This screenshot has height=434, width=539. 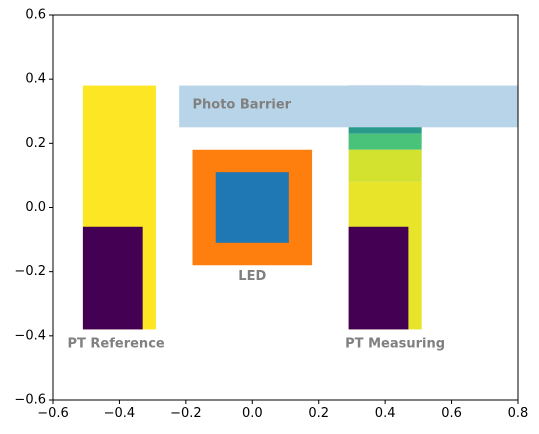 I want to click on y-tick-label: −0.6, so click(x=30, y=400).